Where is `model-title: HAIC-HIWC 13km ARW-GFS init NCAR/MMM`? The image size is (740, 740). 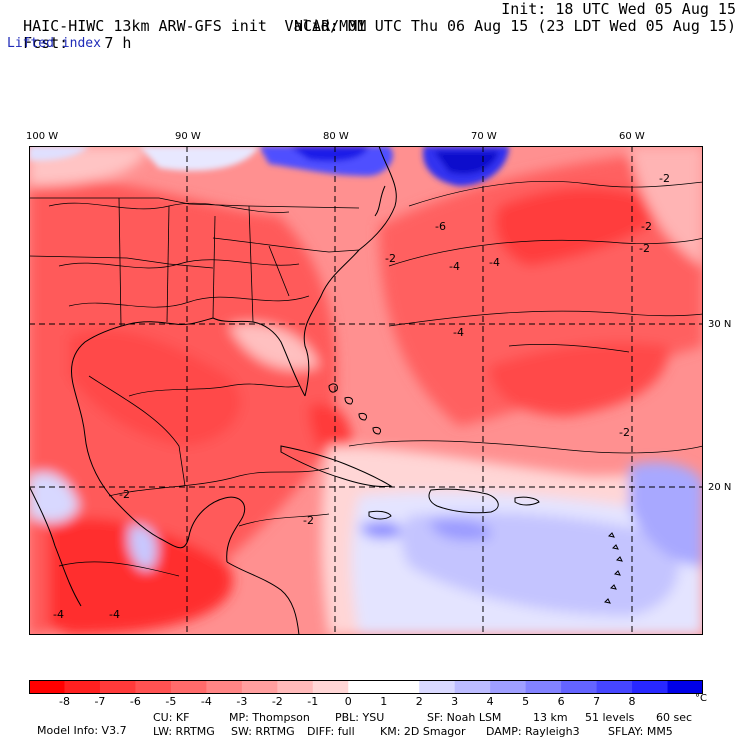 model-title: HAIC-HIWC 13km ARW-GFS init NCAR/MMM is located at coordinates (185, 18).